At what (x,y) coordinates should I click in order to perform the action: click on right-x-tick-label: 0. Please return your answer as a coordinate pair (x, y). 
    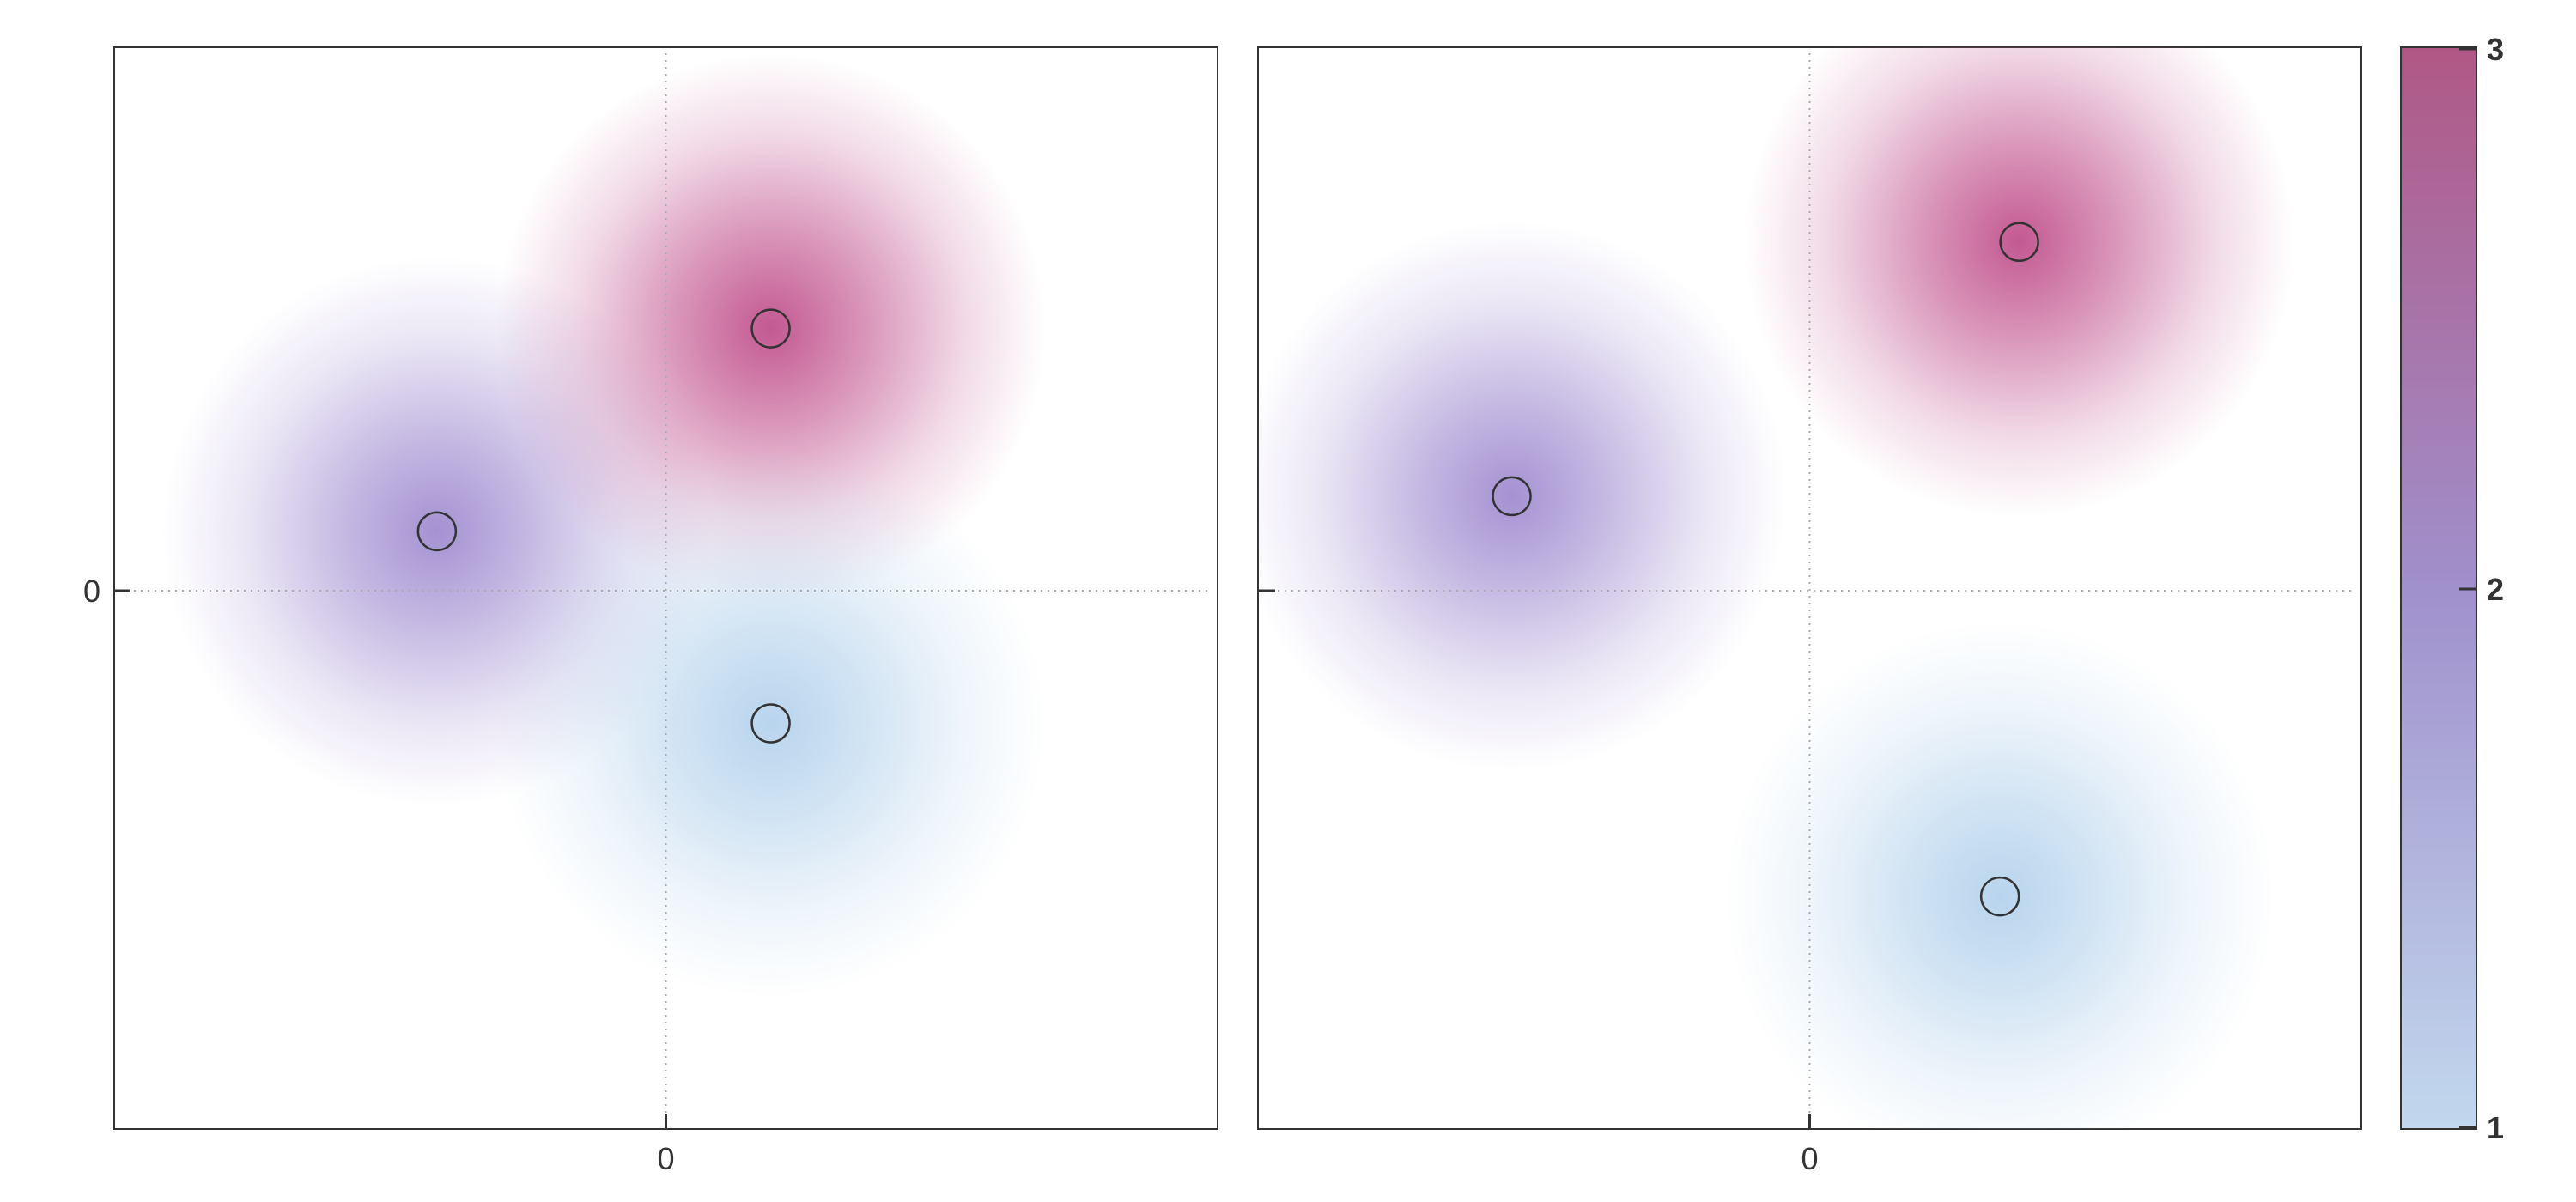
    Looking at the image, I should click on (1809, 1158).